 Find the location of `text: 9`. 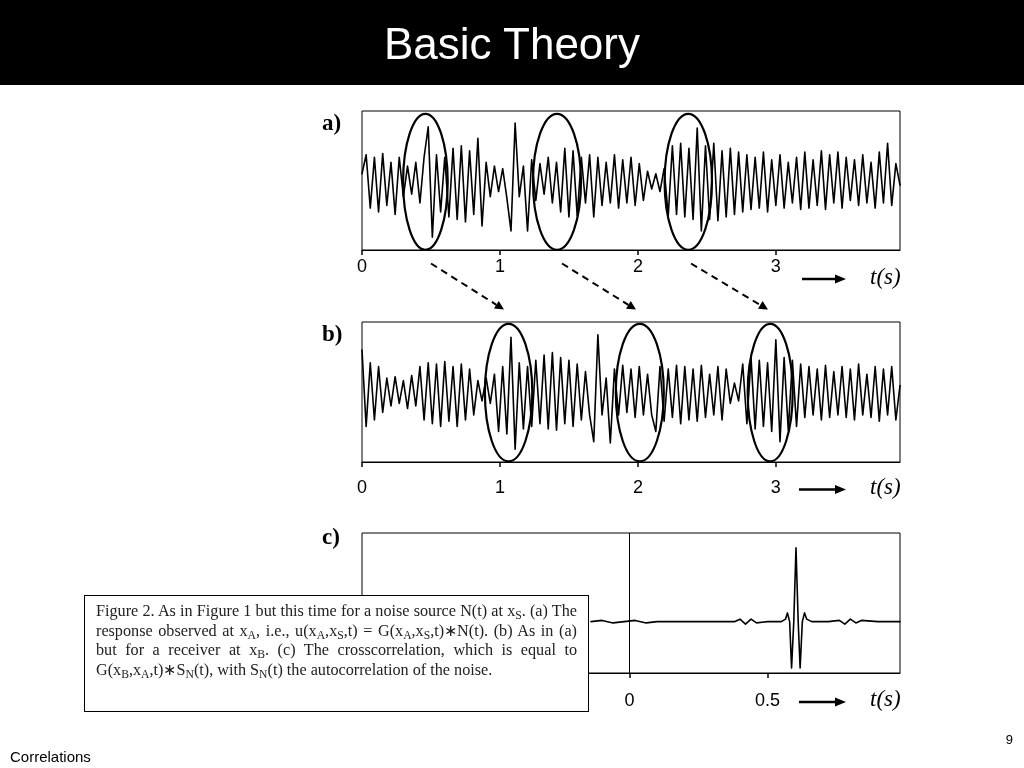

text: 9 is located at coordinates (1009, 739).